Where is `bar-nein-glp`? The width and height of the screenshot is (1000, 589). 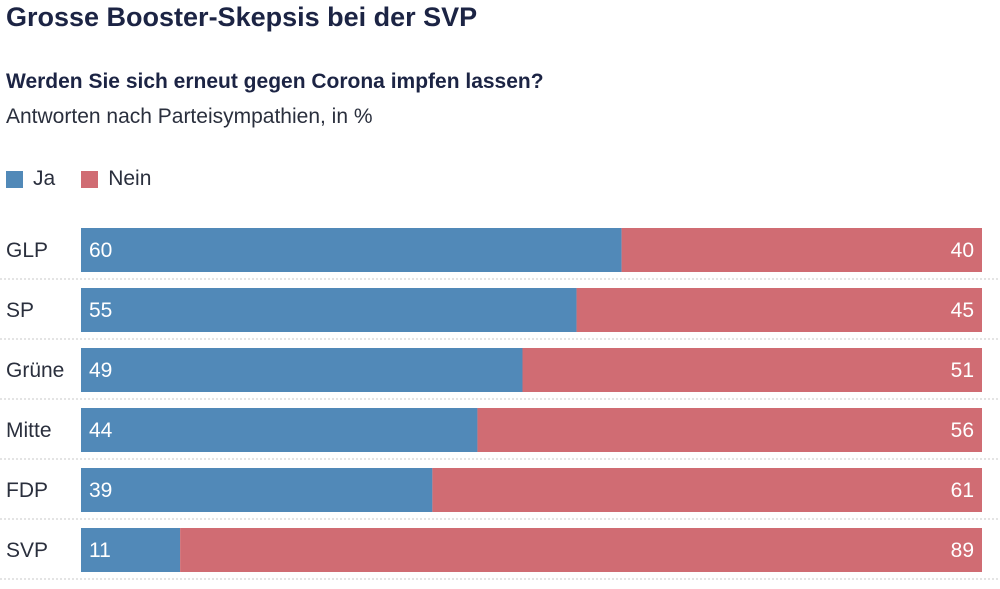
bar-nein-glp is located at coordinates (801, 250).